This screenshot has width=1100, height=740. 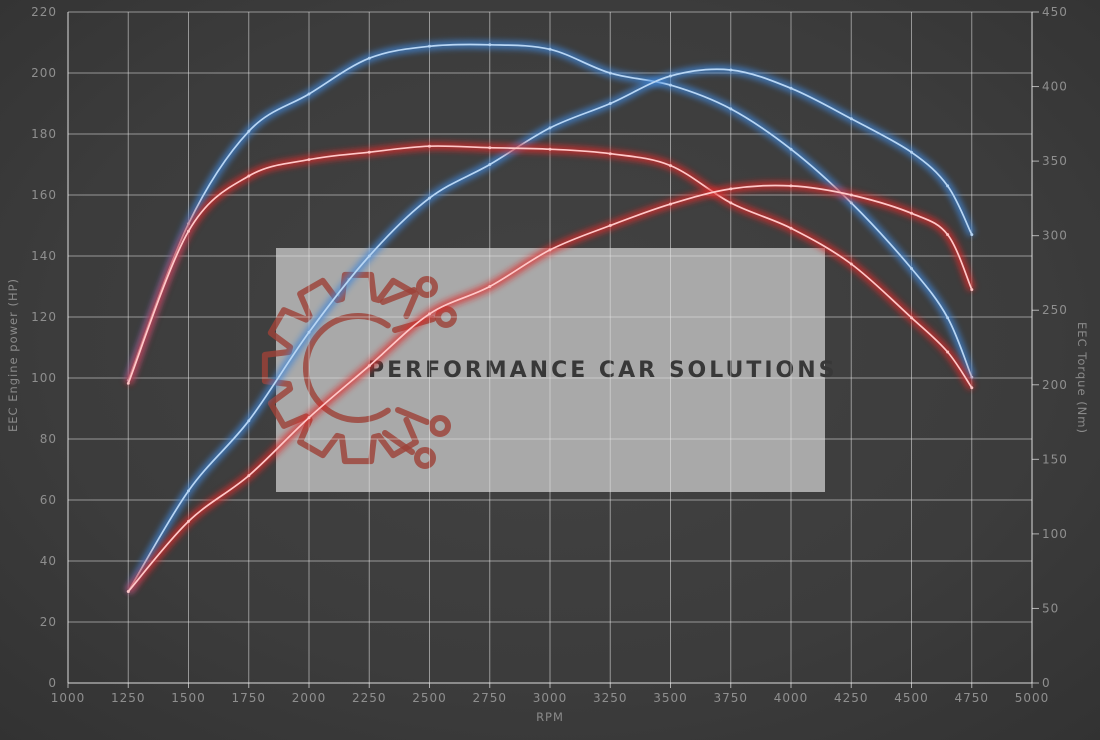 What do you see at coordinates (1032, 698) in the screenshot?
I see `x-tick-label: 5000` at bounding box center [1032, 698].